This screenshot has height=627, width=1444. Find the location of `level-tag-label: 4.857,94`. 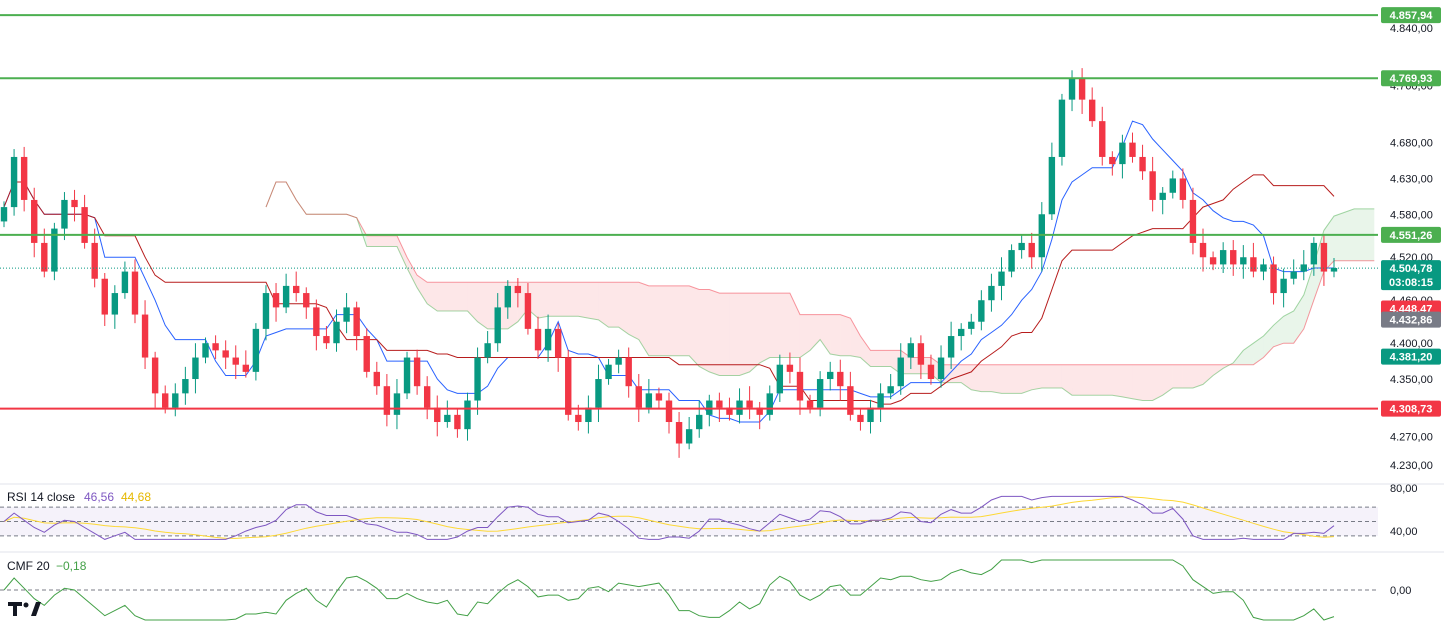

level-tag-label: 4.857,94 is located at coordinates (1412, 16).